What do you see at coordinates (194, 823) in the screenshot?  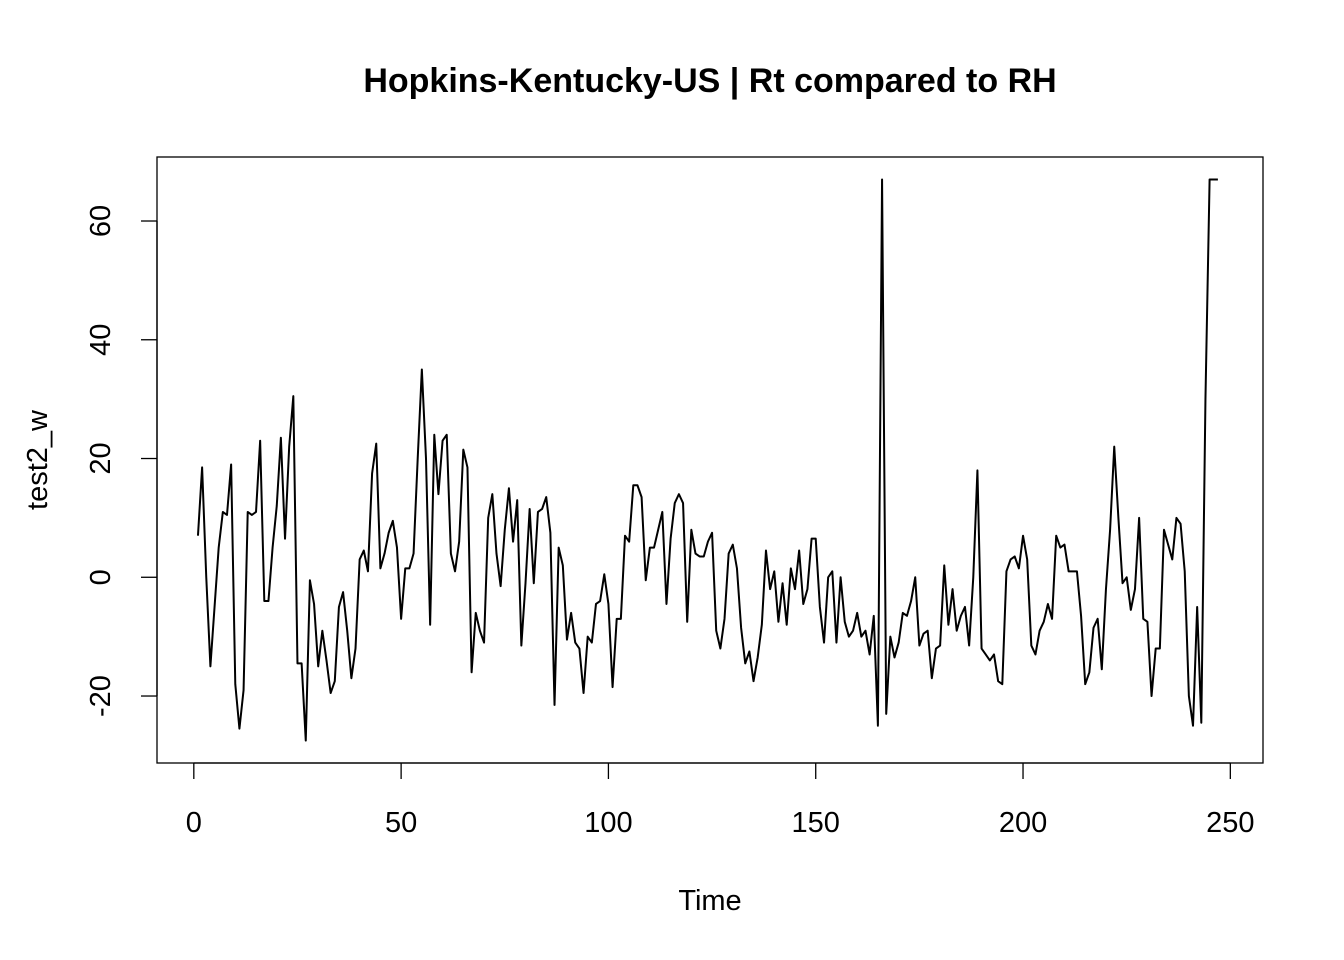 I see `x-tick-label: 0` at bounding box center [194, 823].